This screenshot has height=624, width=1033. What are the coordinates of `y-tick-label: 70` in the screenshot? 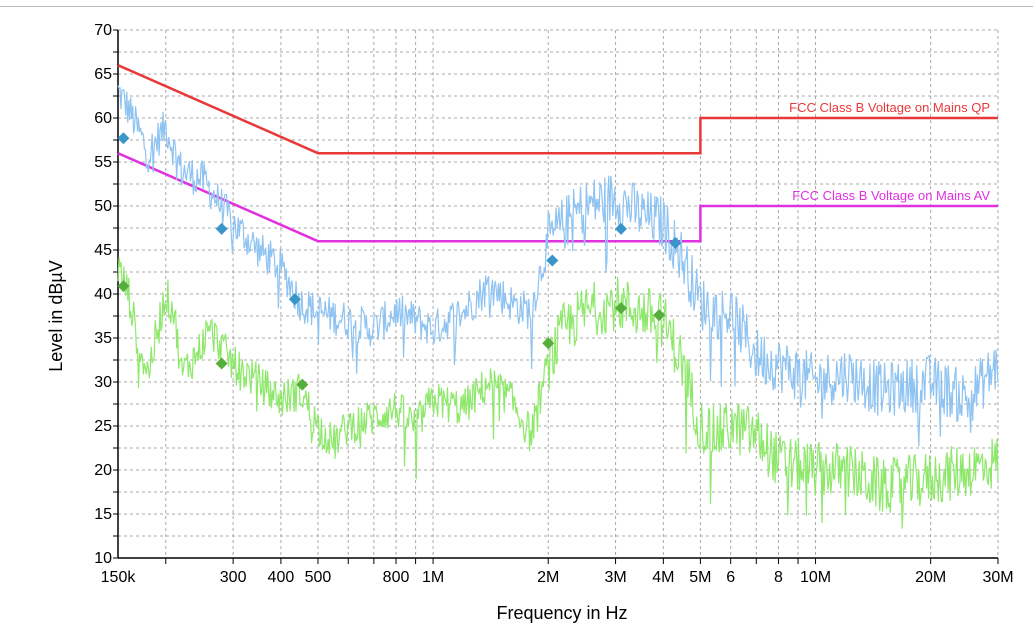 It's located at (103, 30).